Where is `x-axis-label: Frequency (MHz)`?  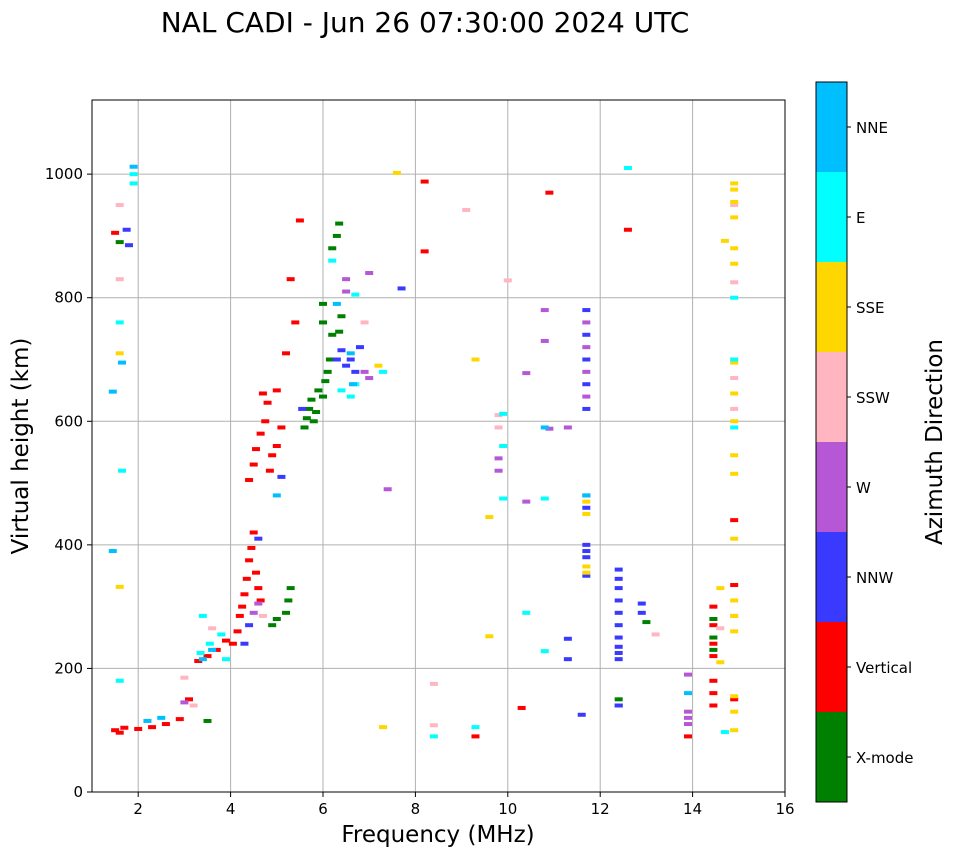 x-axis-label: Frequency (MHz) is located at coordinates (437, 835).